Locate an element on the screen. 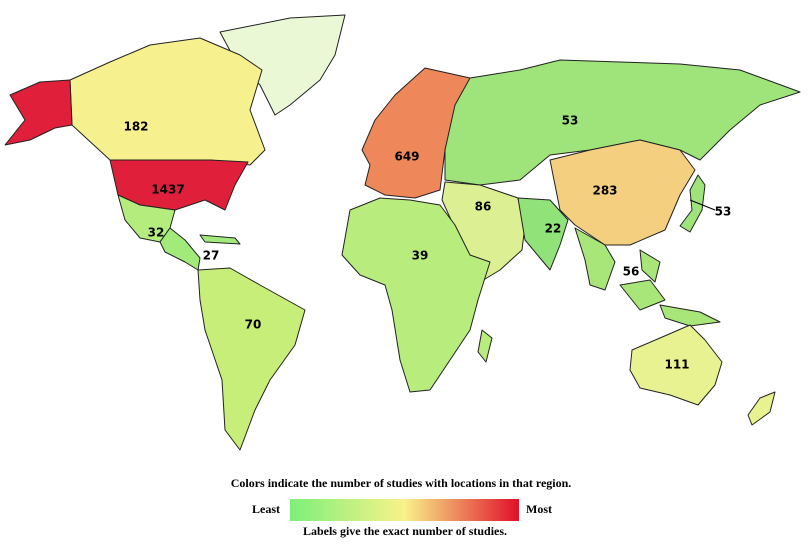  region-label: 56 is located at coordinates (631, 272).